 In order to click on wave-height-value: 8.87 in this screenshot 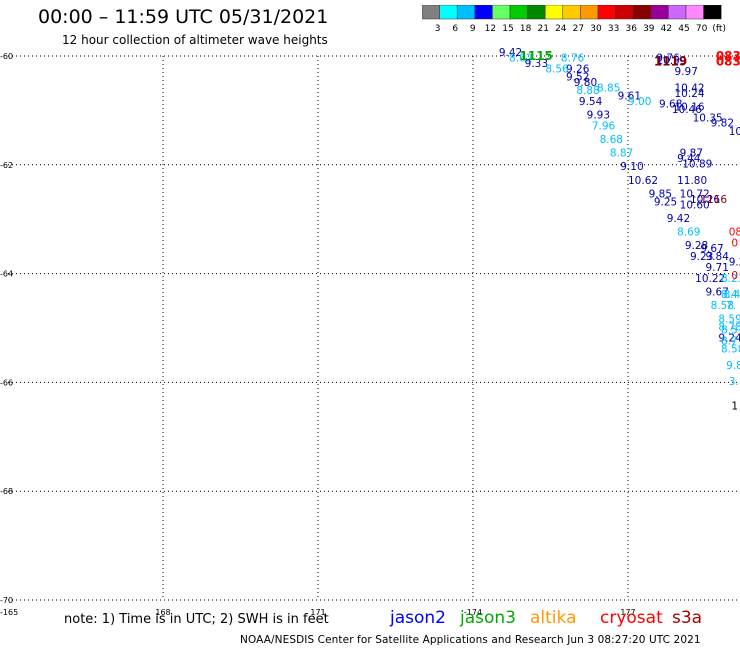, I will do `click(621, 154)`.